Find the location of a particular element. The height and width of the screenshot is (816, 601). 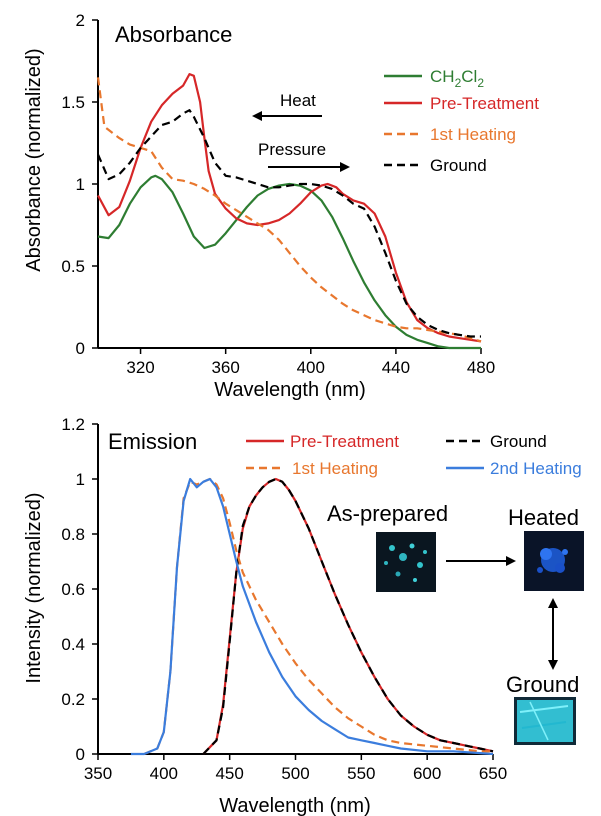

absorbance-x-tick-label: 360 is located at coordinates (225, 367).